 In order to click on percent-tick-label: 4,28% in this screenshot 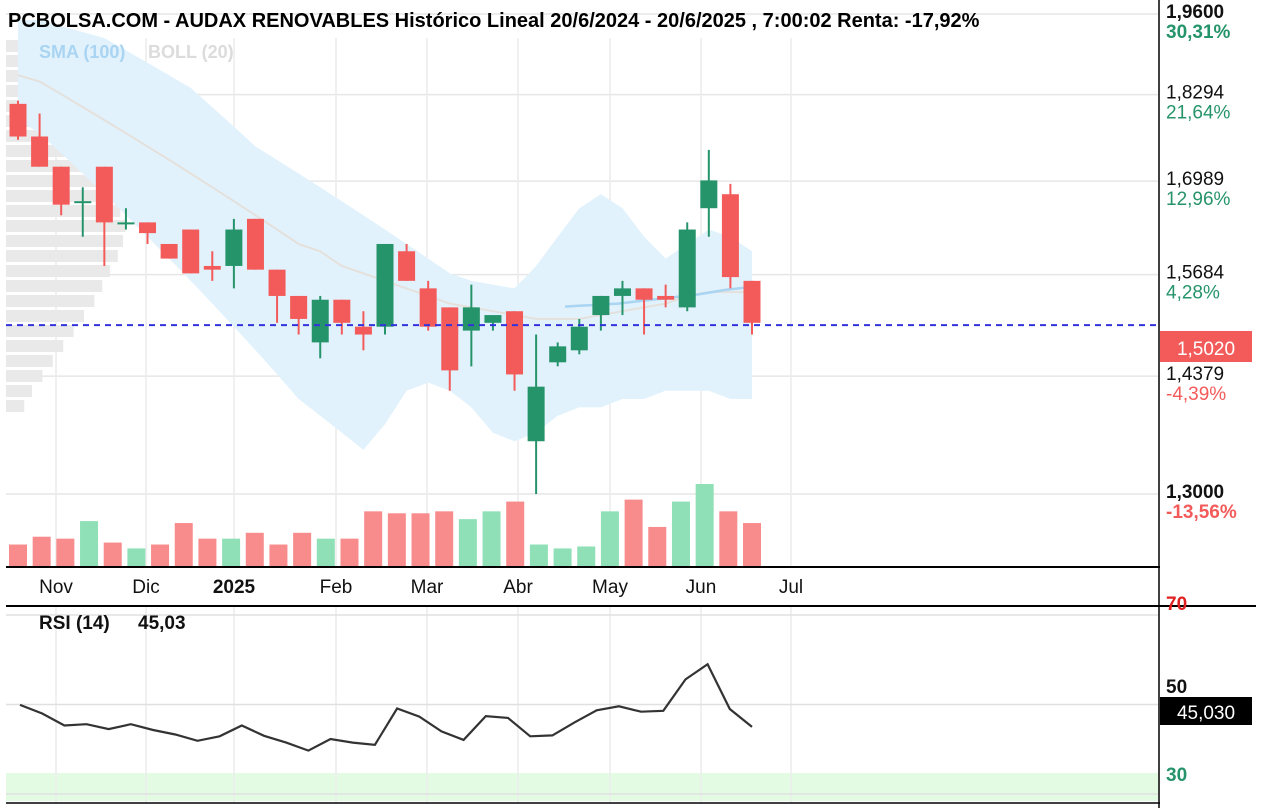, I will do `click(1193, 293)`.